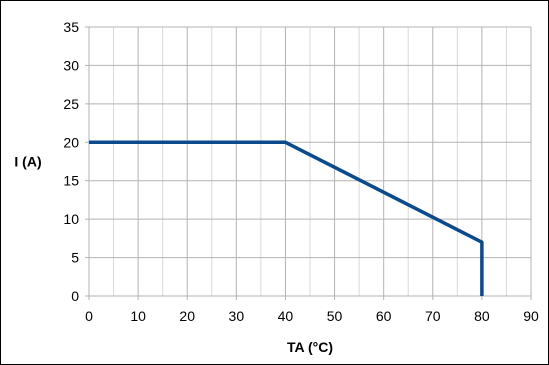 Image resolution: width=549 pixels, height=365 pixels. What do you see at coordinates (138, 316) in the screenshot?
I see `x-tick-label: 10` at bounding box center [138, 316].